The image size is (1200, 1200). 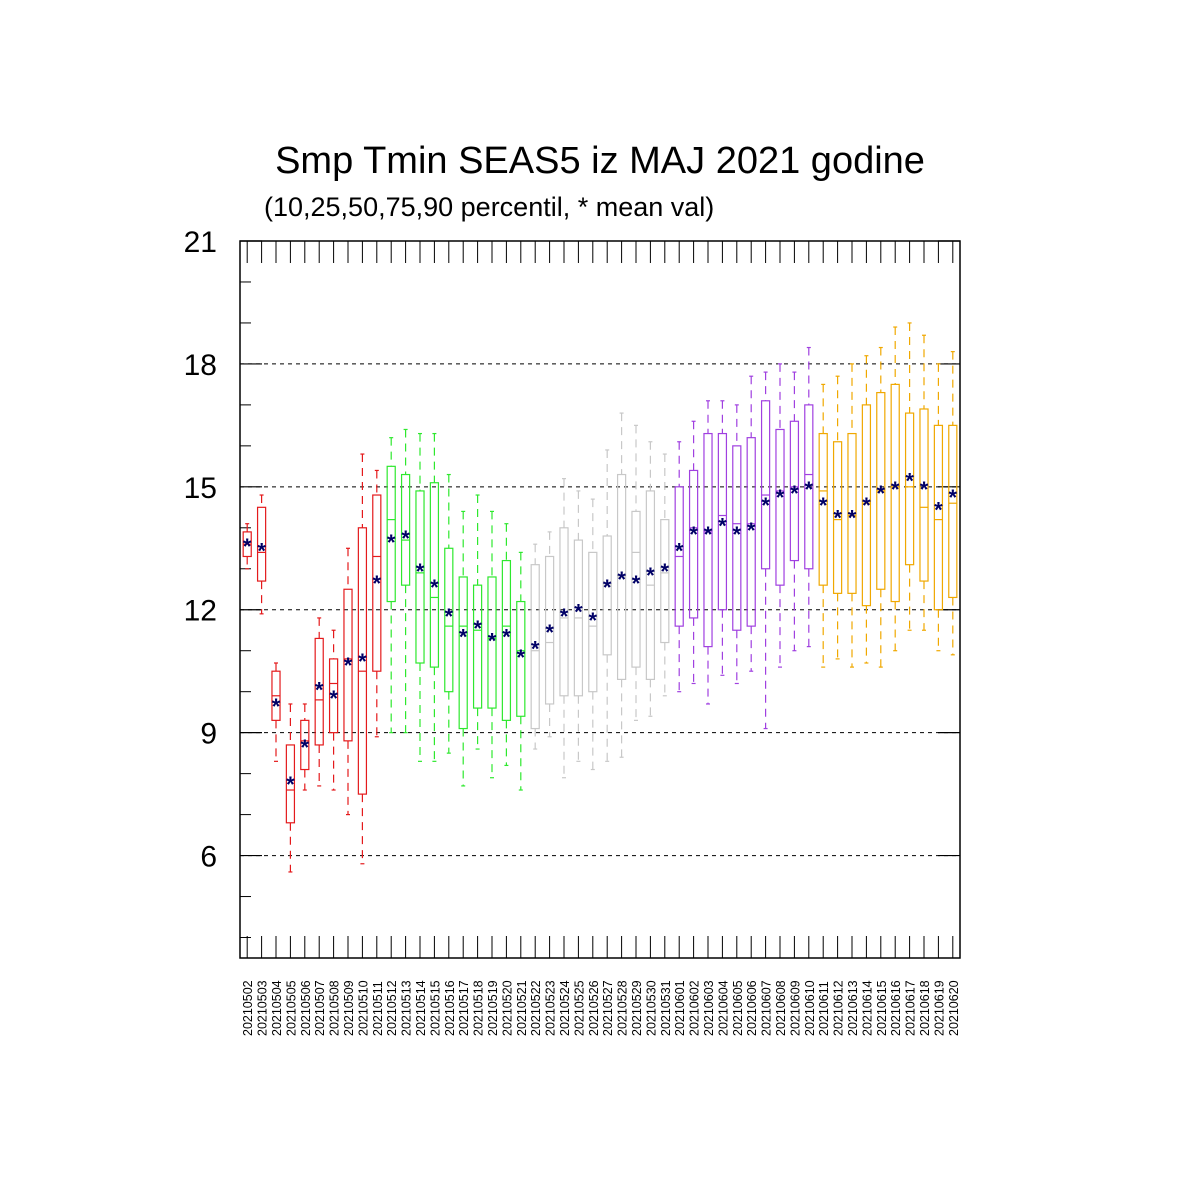 What do you see at coordinates (593, 634) in the screenshot?
I see `box-20210526: *` at bounding box center [593, 634].